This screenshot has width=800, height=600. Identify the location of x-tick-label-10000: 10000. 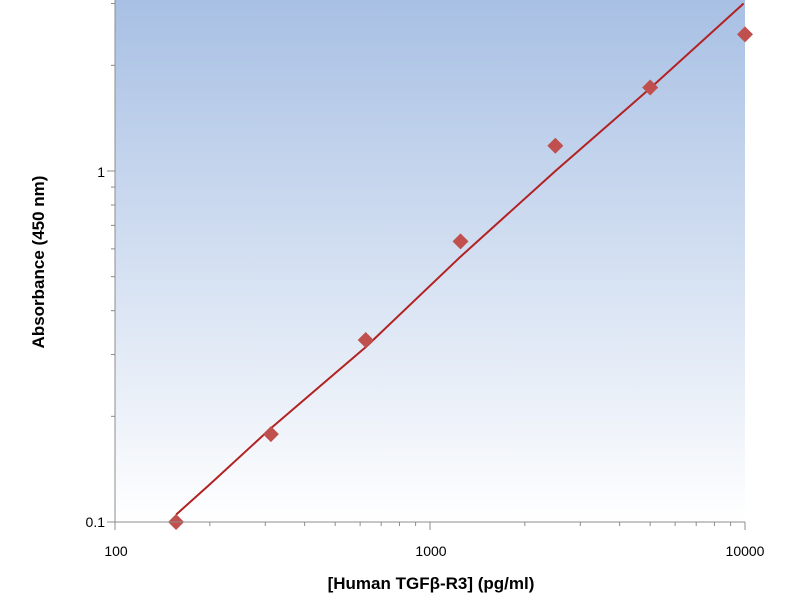
(745, 551).